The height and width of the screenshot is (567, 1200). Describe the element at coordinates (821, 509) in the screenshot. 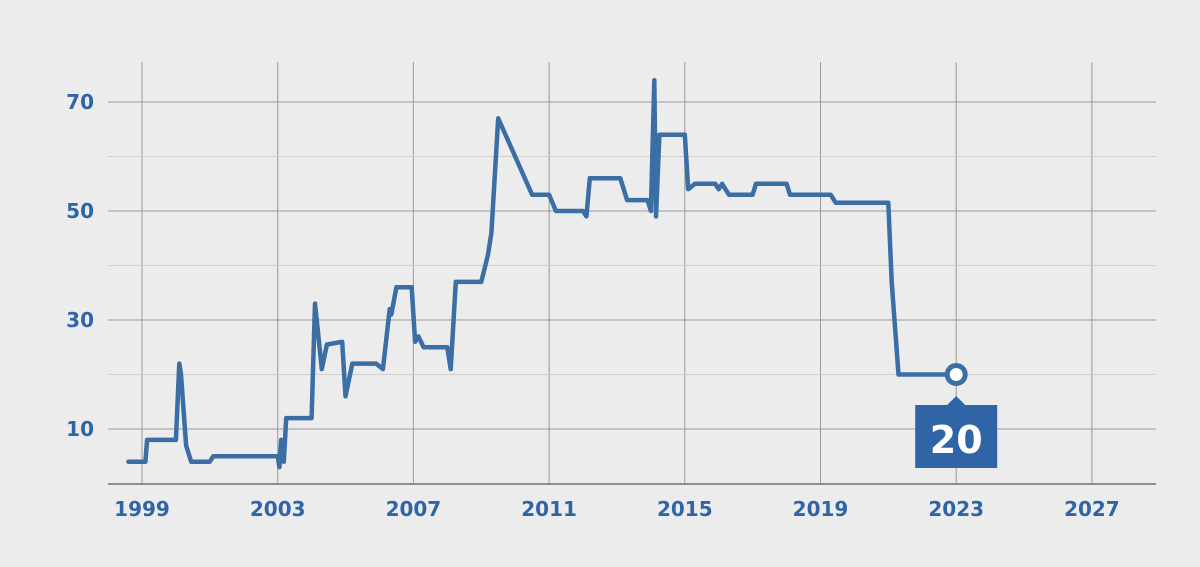

I see `x-tick-label-2019: 2019` at that location.